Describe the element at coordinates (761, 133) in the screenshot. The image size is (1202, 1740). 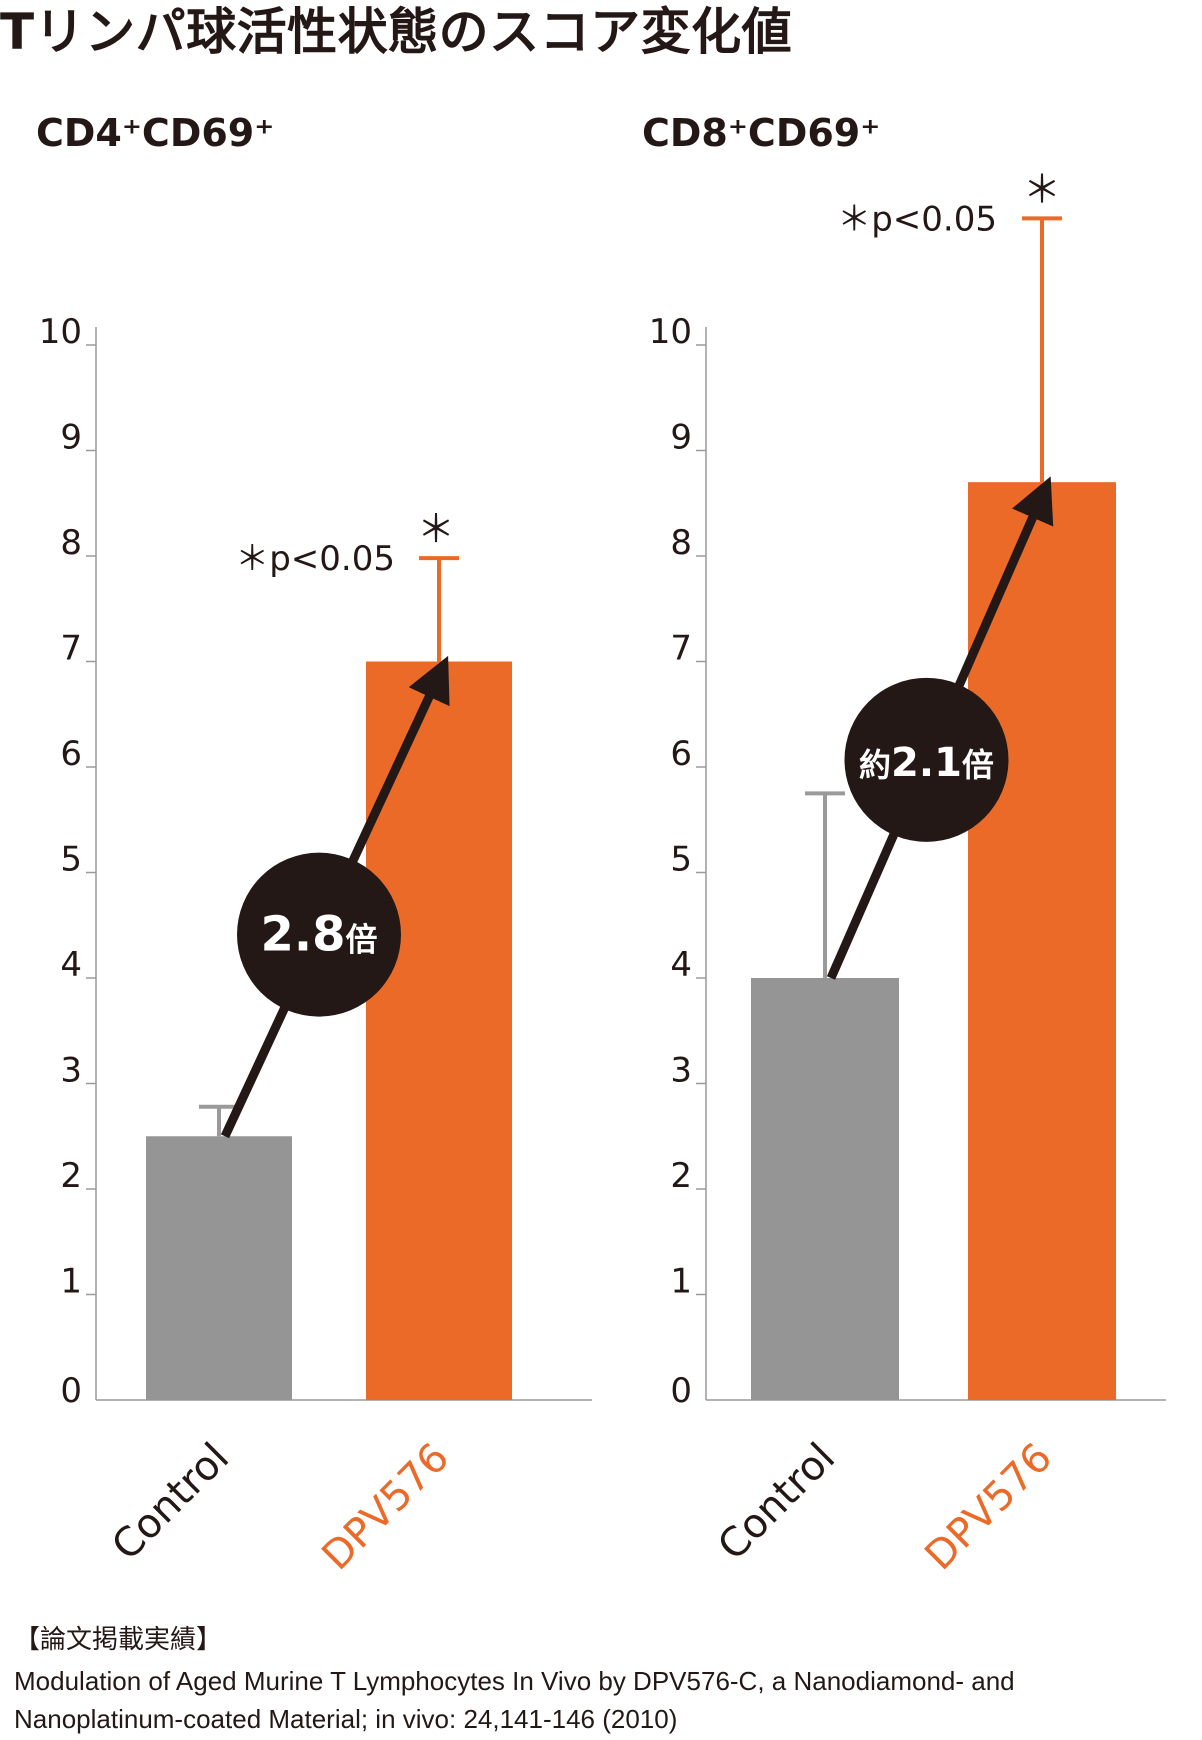
I see `panel-title: CD8⁺CD69⁺` at that location.